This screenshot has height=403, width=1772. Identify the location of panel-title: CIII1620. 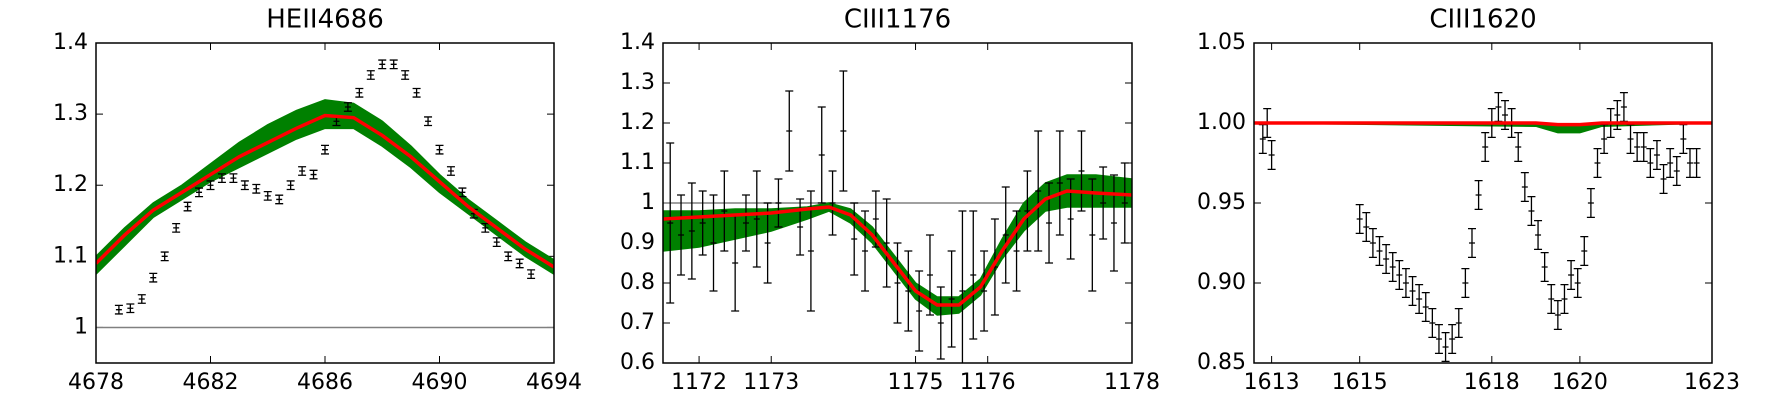
(1482, 20).